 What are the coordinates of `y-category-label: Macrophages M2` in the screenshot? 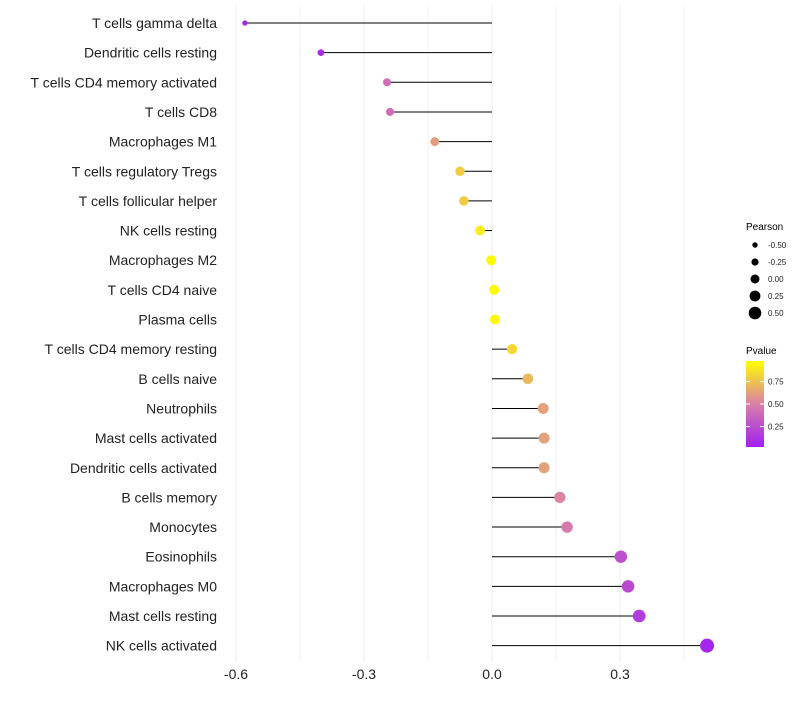 It's located at (163, 260).